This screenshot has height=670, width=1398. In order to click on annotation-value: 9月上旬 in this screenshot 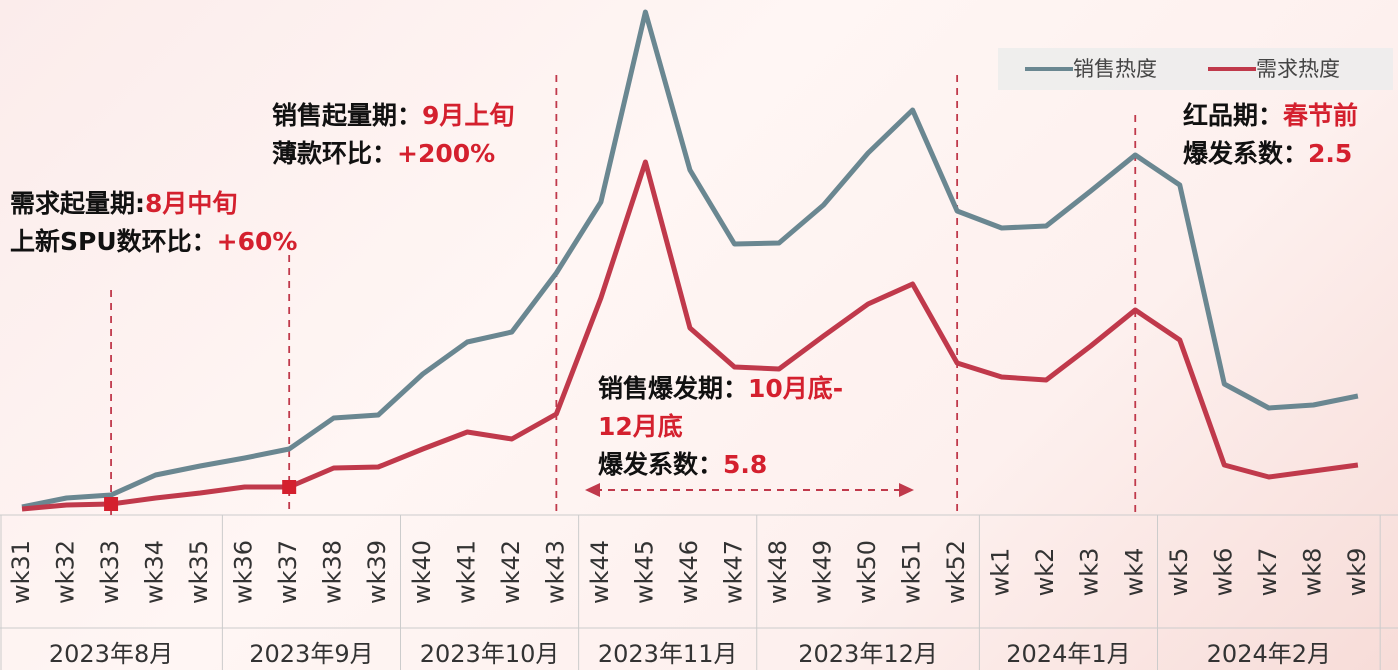, I will do `click(468, 115)`.